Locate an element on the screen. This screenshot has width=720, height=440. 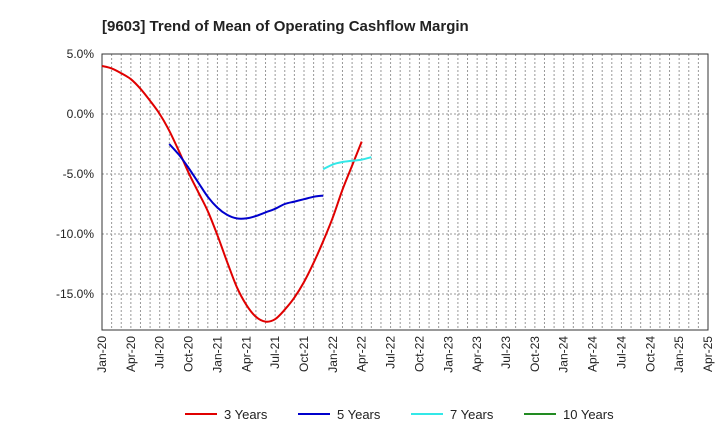
x-tick-label: Oct-22 is located at coordinates (419, 354).